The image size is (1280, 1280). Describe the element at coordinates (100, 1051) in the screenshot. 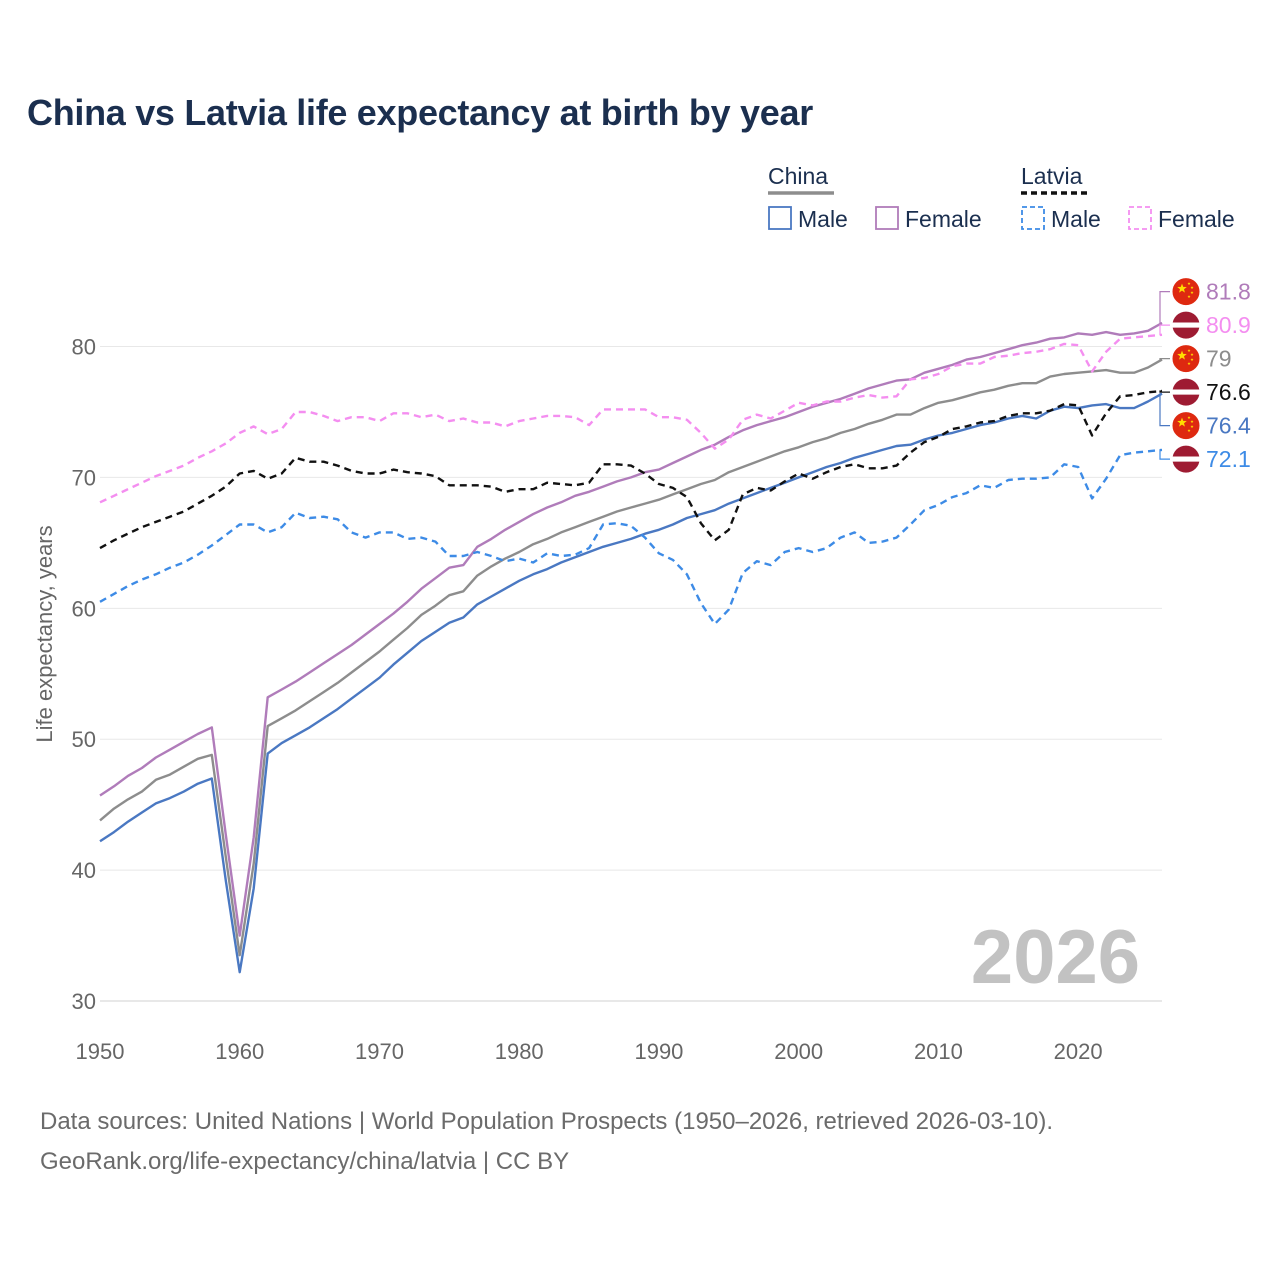

I see `x-tick-label: 1950` at that location.